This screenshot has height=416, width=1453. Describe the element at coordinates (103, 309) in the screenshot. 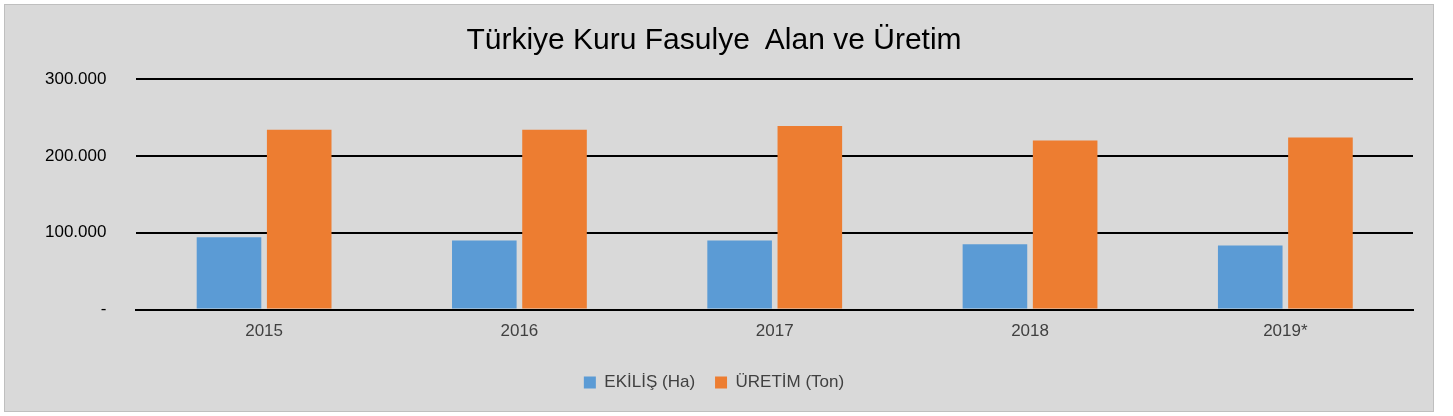

I see `y-tick-label: -` at that location.